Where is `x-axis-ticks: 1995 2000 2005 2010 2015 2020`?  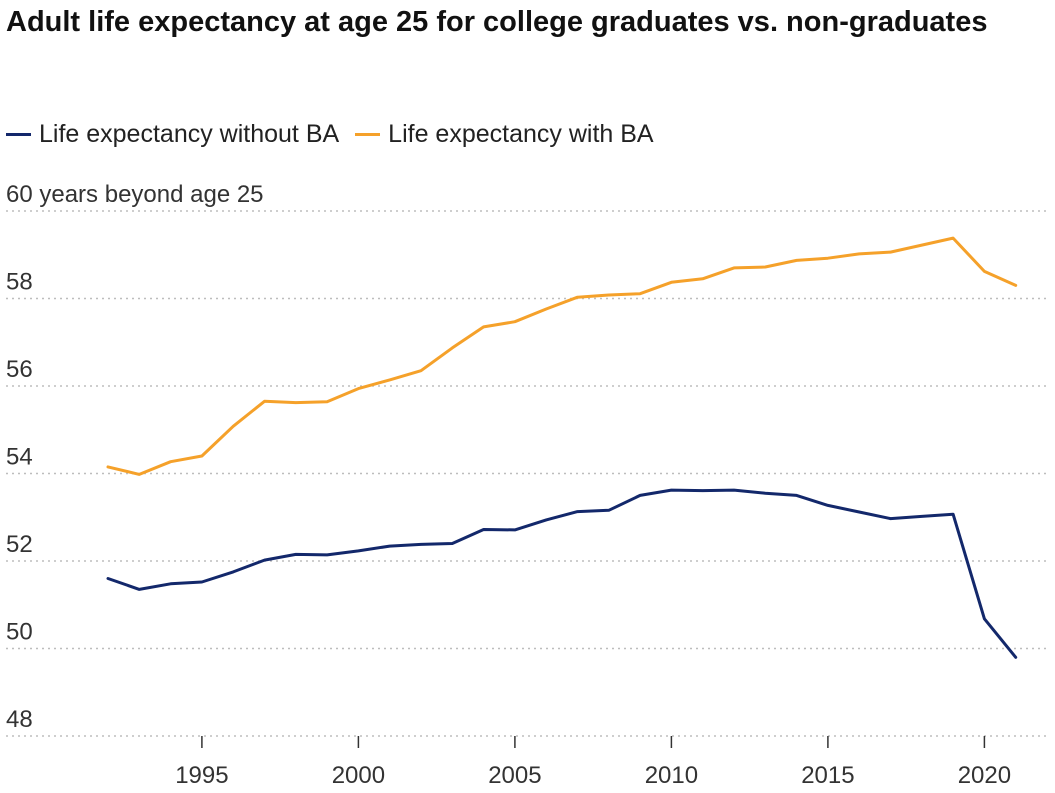 x-axis-ticks: 1995 2000 2005 2010 2015 2020 is located at coordinates (593, 762).